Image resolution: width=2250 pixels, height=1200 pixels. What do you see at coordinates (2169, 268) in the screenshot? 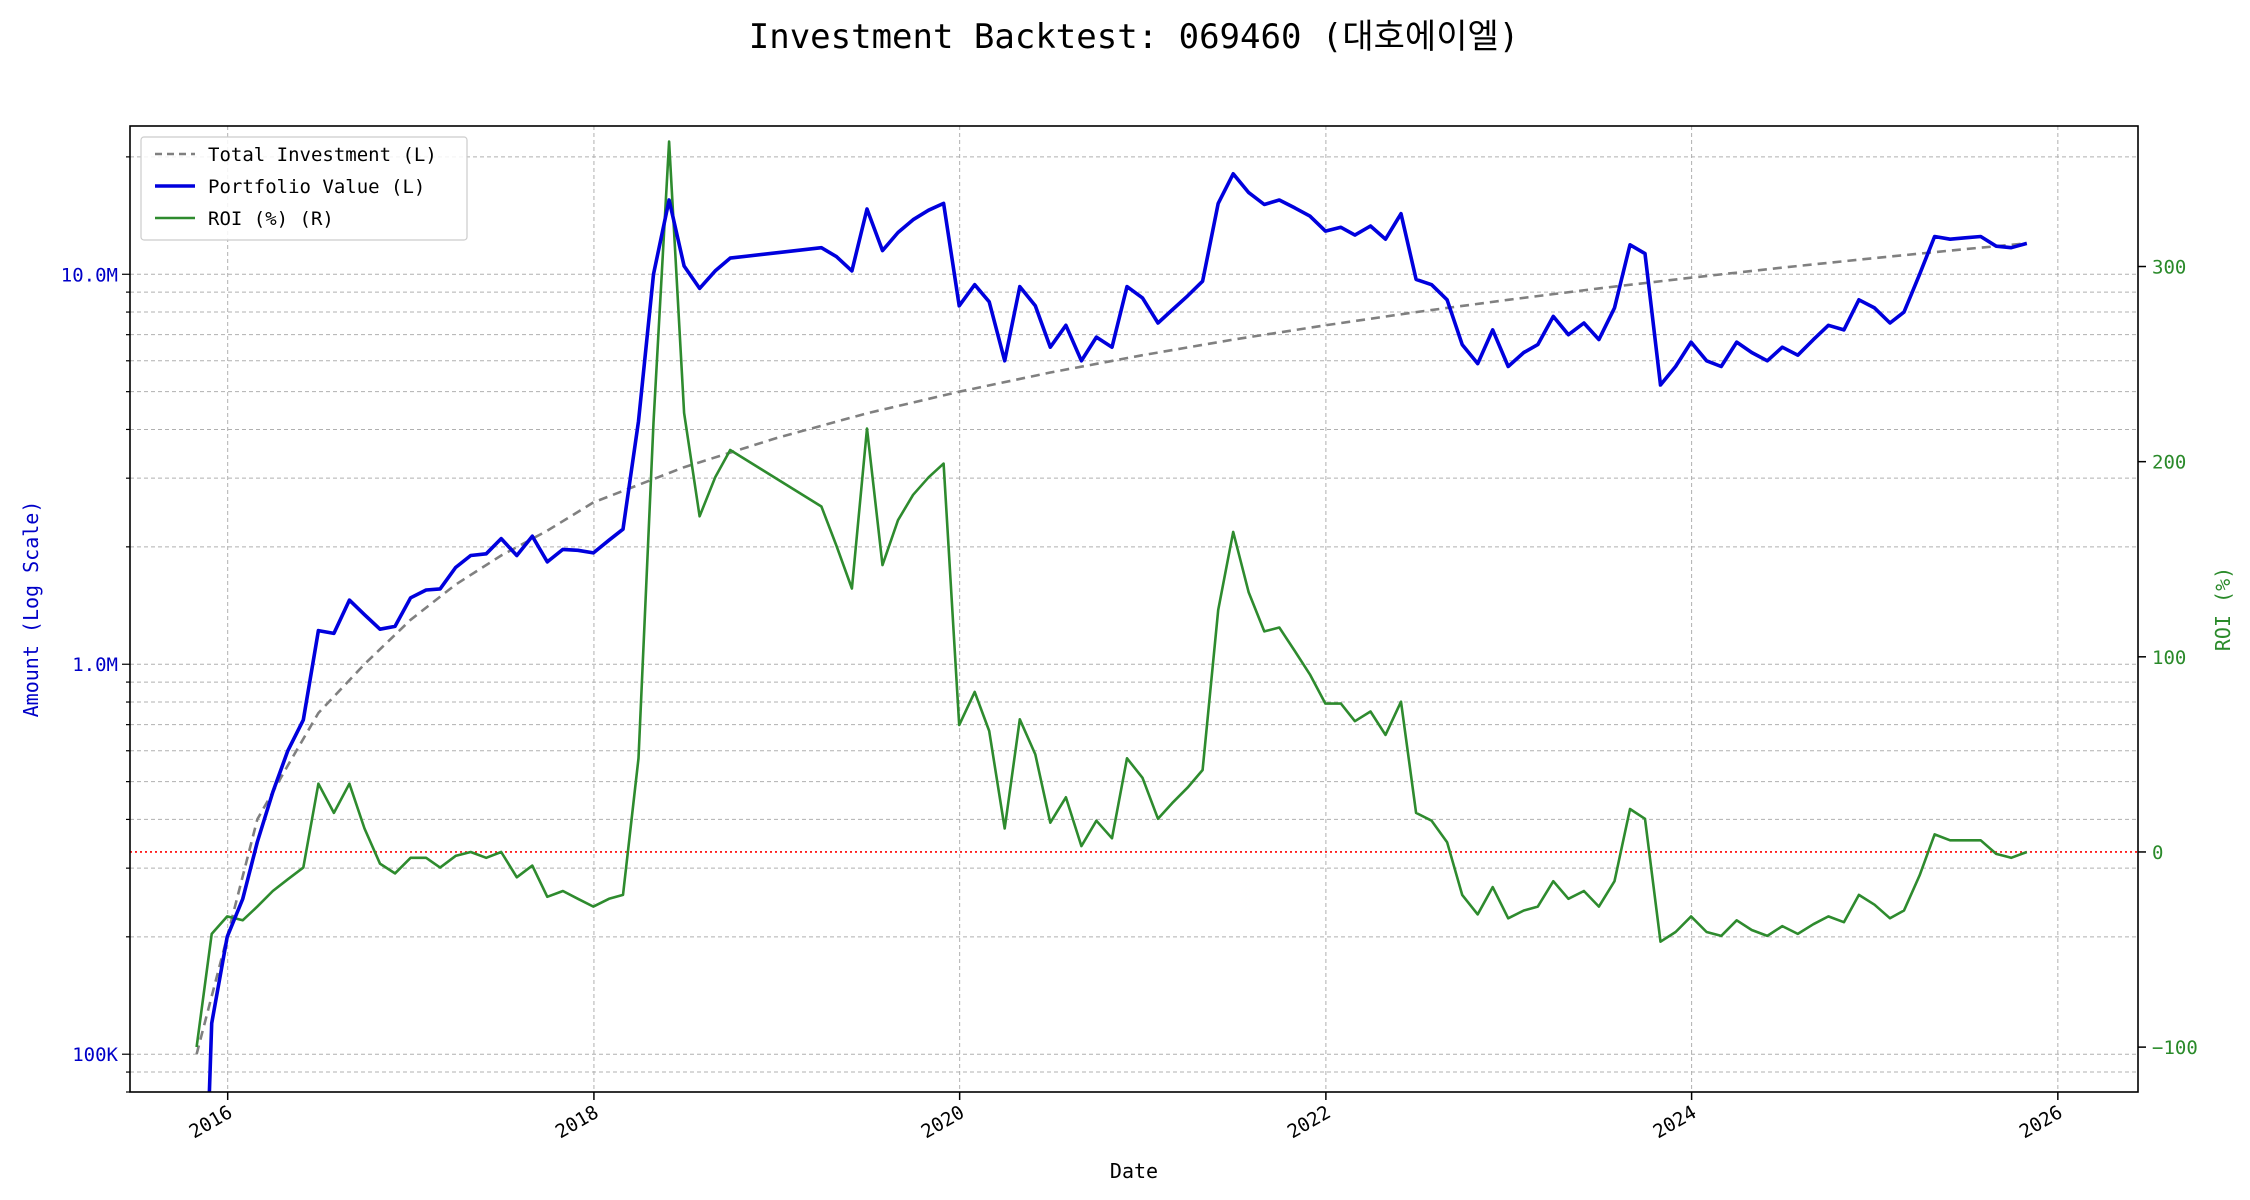
I see `y-right-tick-label: 300` at bounding box center [2169, 268].